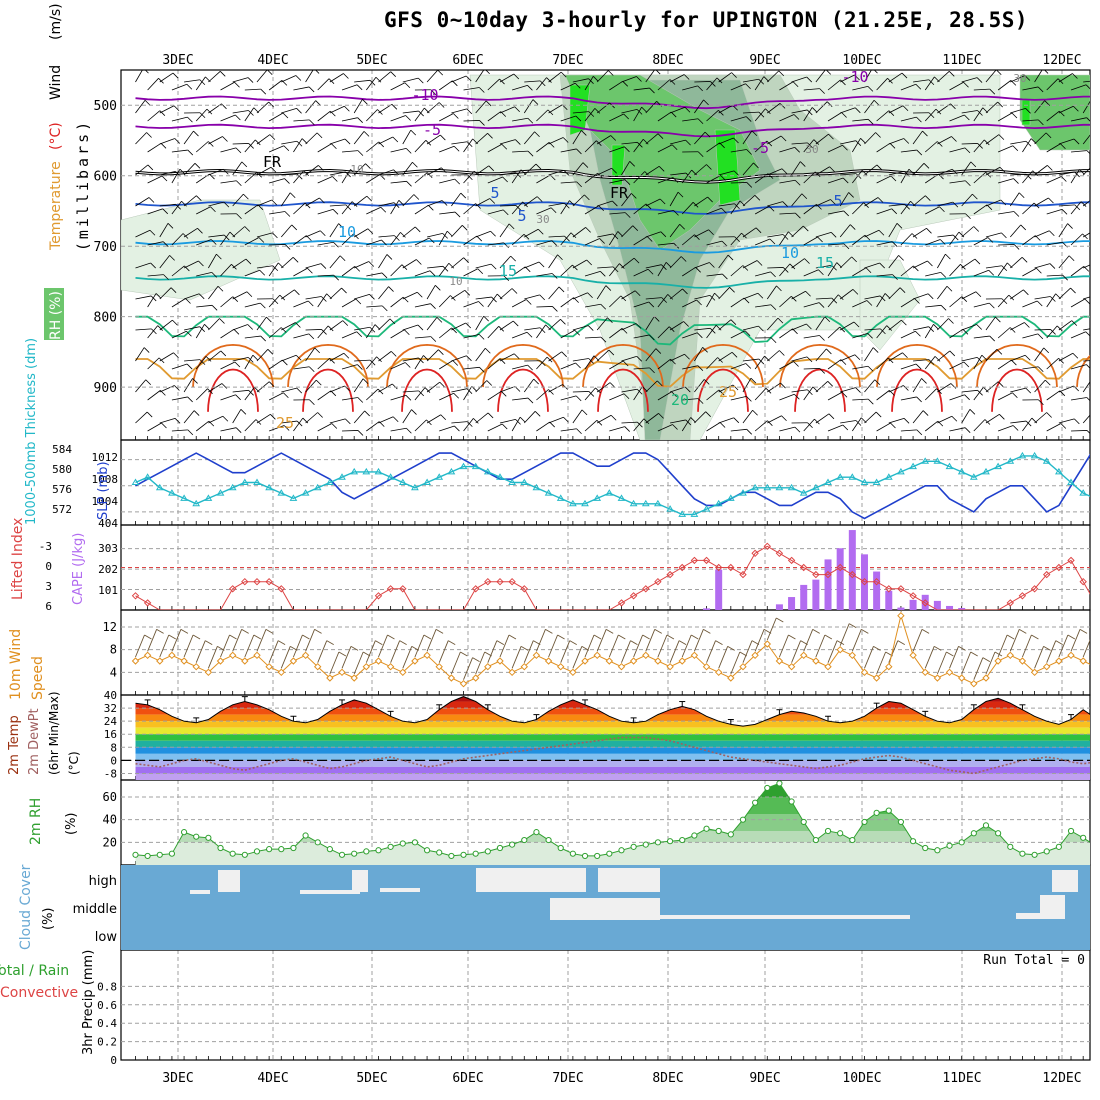 Image resolution: width=1100 pixels, height=1100 pixels. I want to click on cloud-cell, so click(400, 890).